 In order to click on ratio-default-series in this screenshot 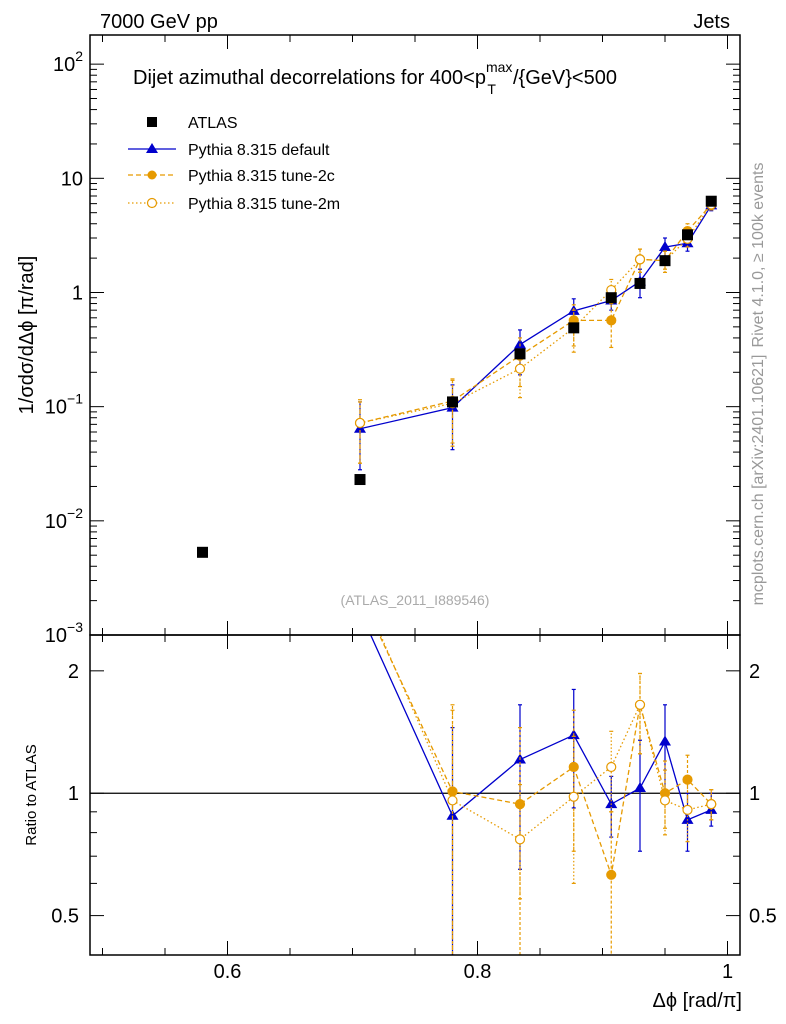, I will do `click(543, 795)`.